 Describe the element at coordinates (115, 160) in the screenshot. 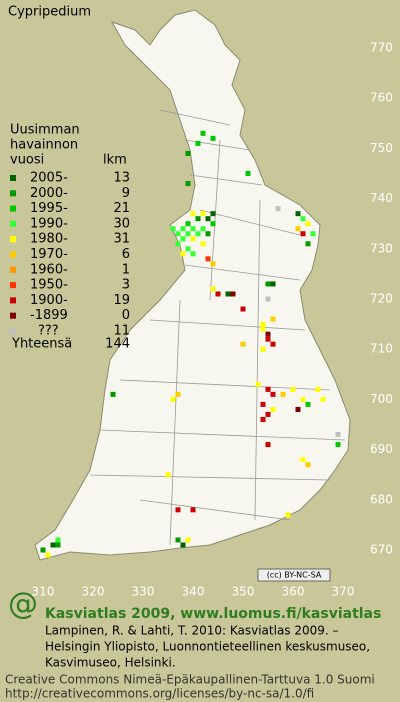

I see `legend-count-heading: lkm` at that location.